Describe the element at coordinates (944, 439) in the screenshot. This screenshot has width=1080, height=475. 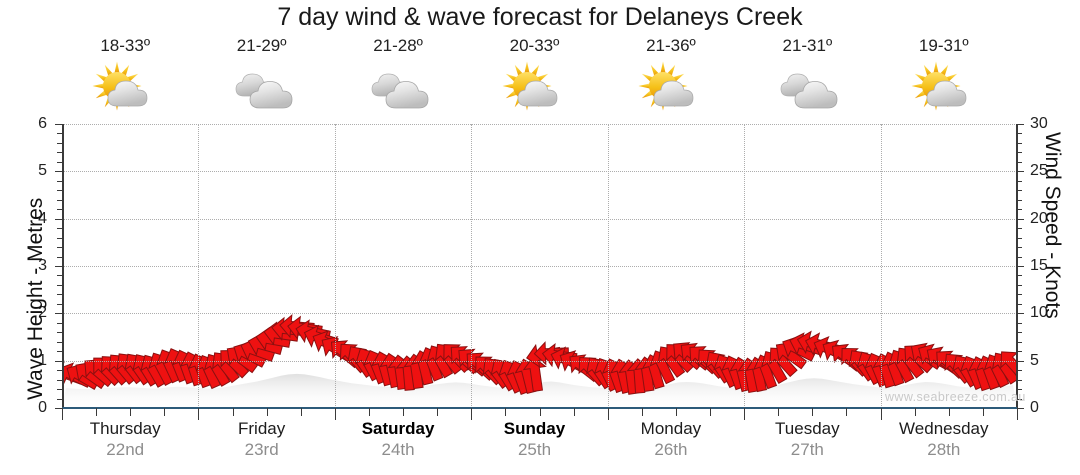
I see `day-footer: Wednesday 28th` at that location.